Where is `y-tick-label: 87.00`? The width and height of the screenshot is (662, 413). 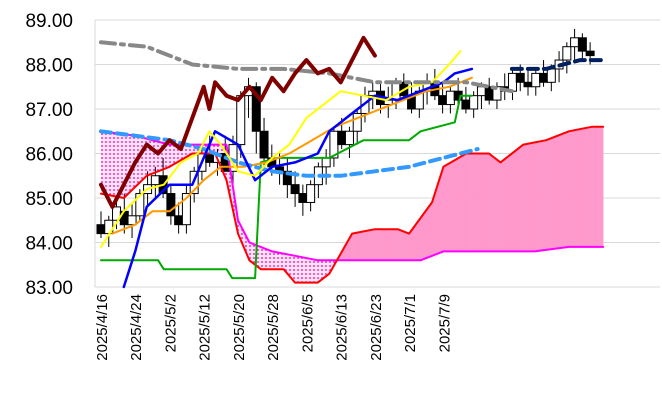 y-tick-label: 87.00 is located at coordinates (49, 110).